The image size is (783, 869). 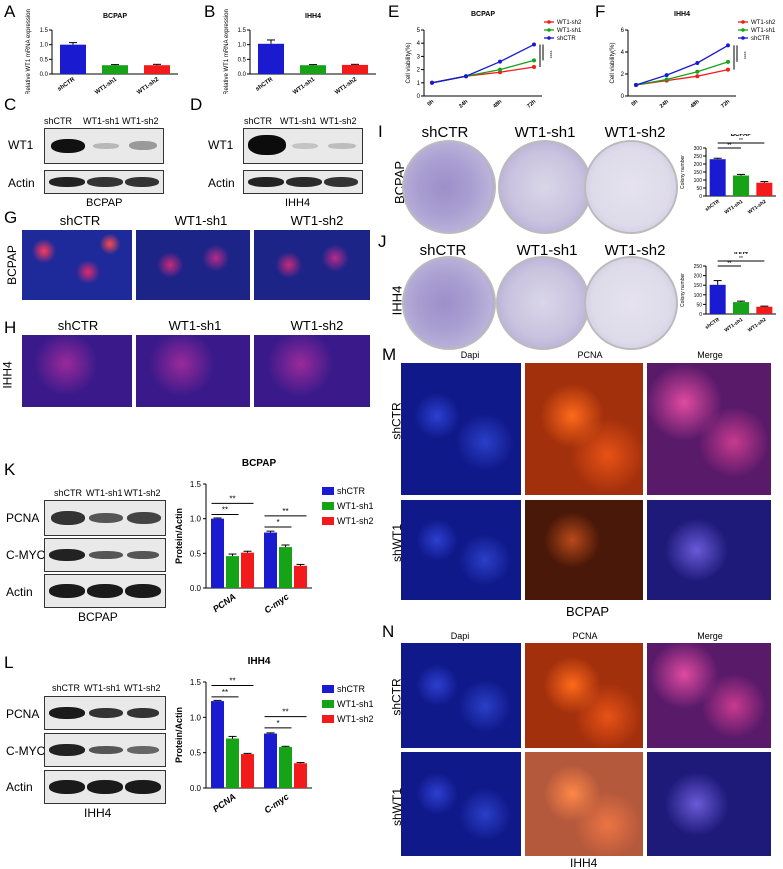 I want to click on y-tick-label: 4, so click(x=419, y=44).